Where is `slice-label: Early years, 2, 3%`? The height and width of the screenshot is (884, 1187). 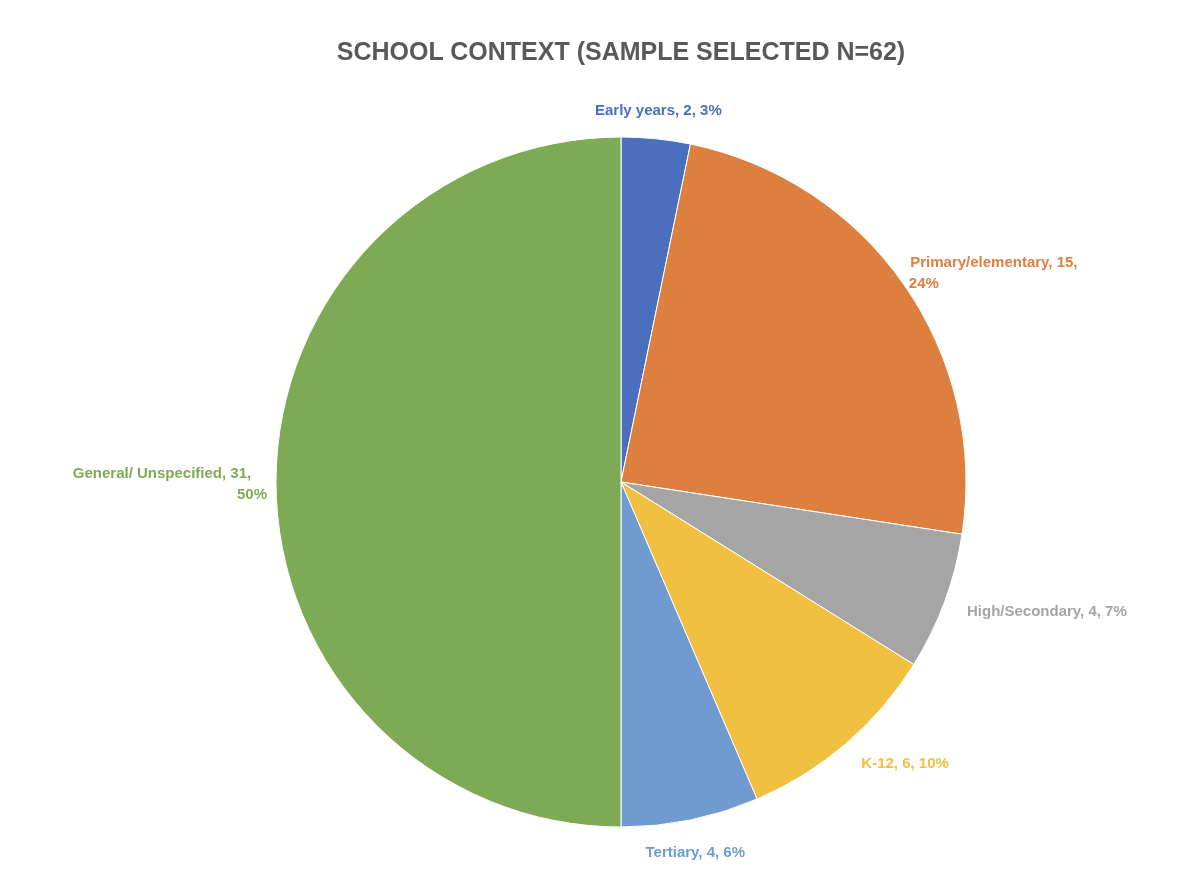
slice-label: Early years, 2, 3% is located at coordinates (658, 109).